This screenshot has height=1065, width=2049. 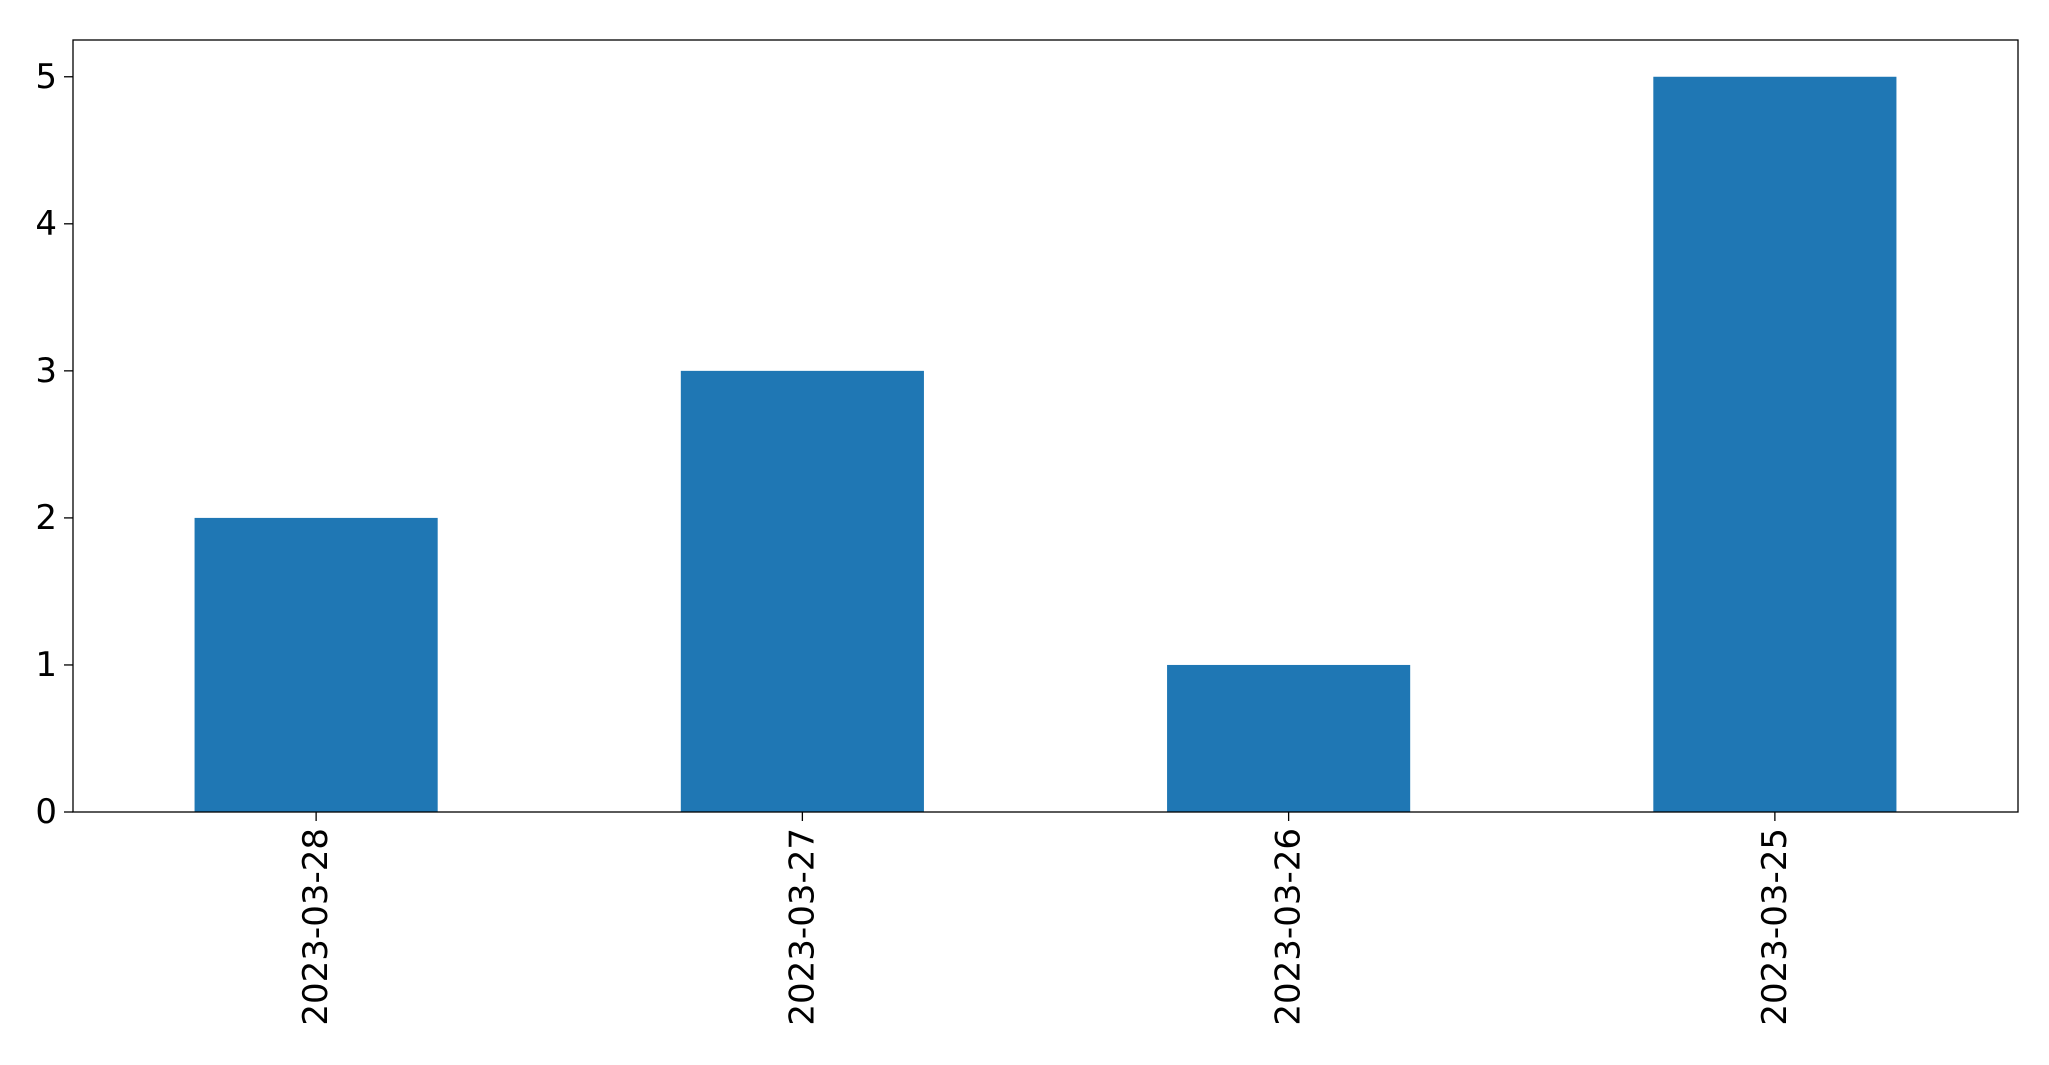 I want to click on y-tick-label: 2, so click(x=46, y=518).